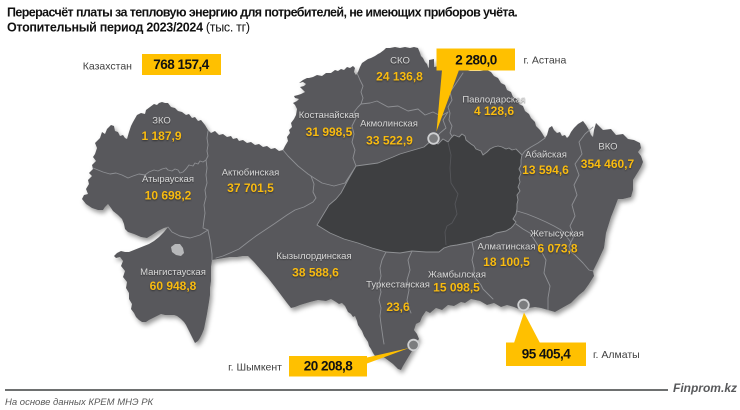  What do you see at coordinates (329, 132) in the screenshot?
I see `svg-text: 31 998,5` at bounding box center [329, 132].